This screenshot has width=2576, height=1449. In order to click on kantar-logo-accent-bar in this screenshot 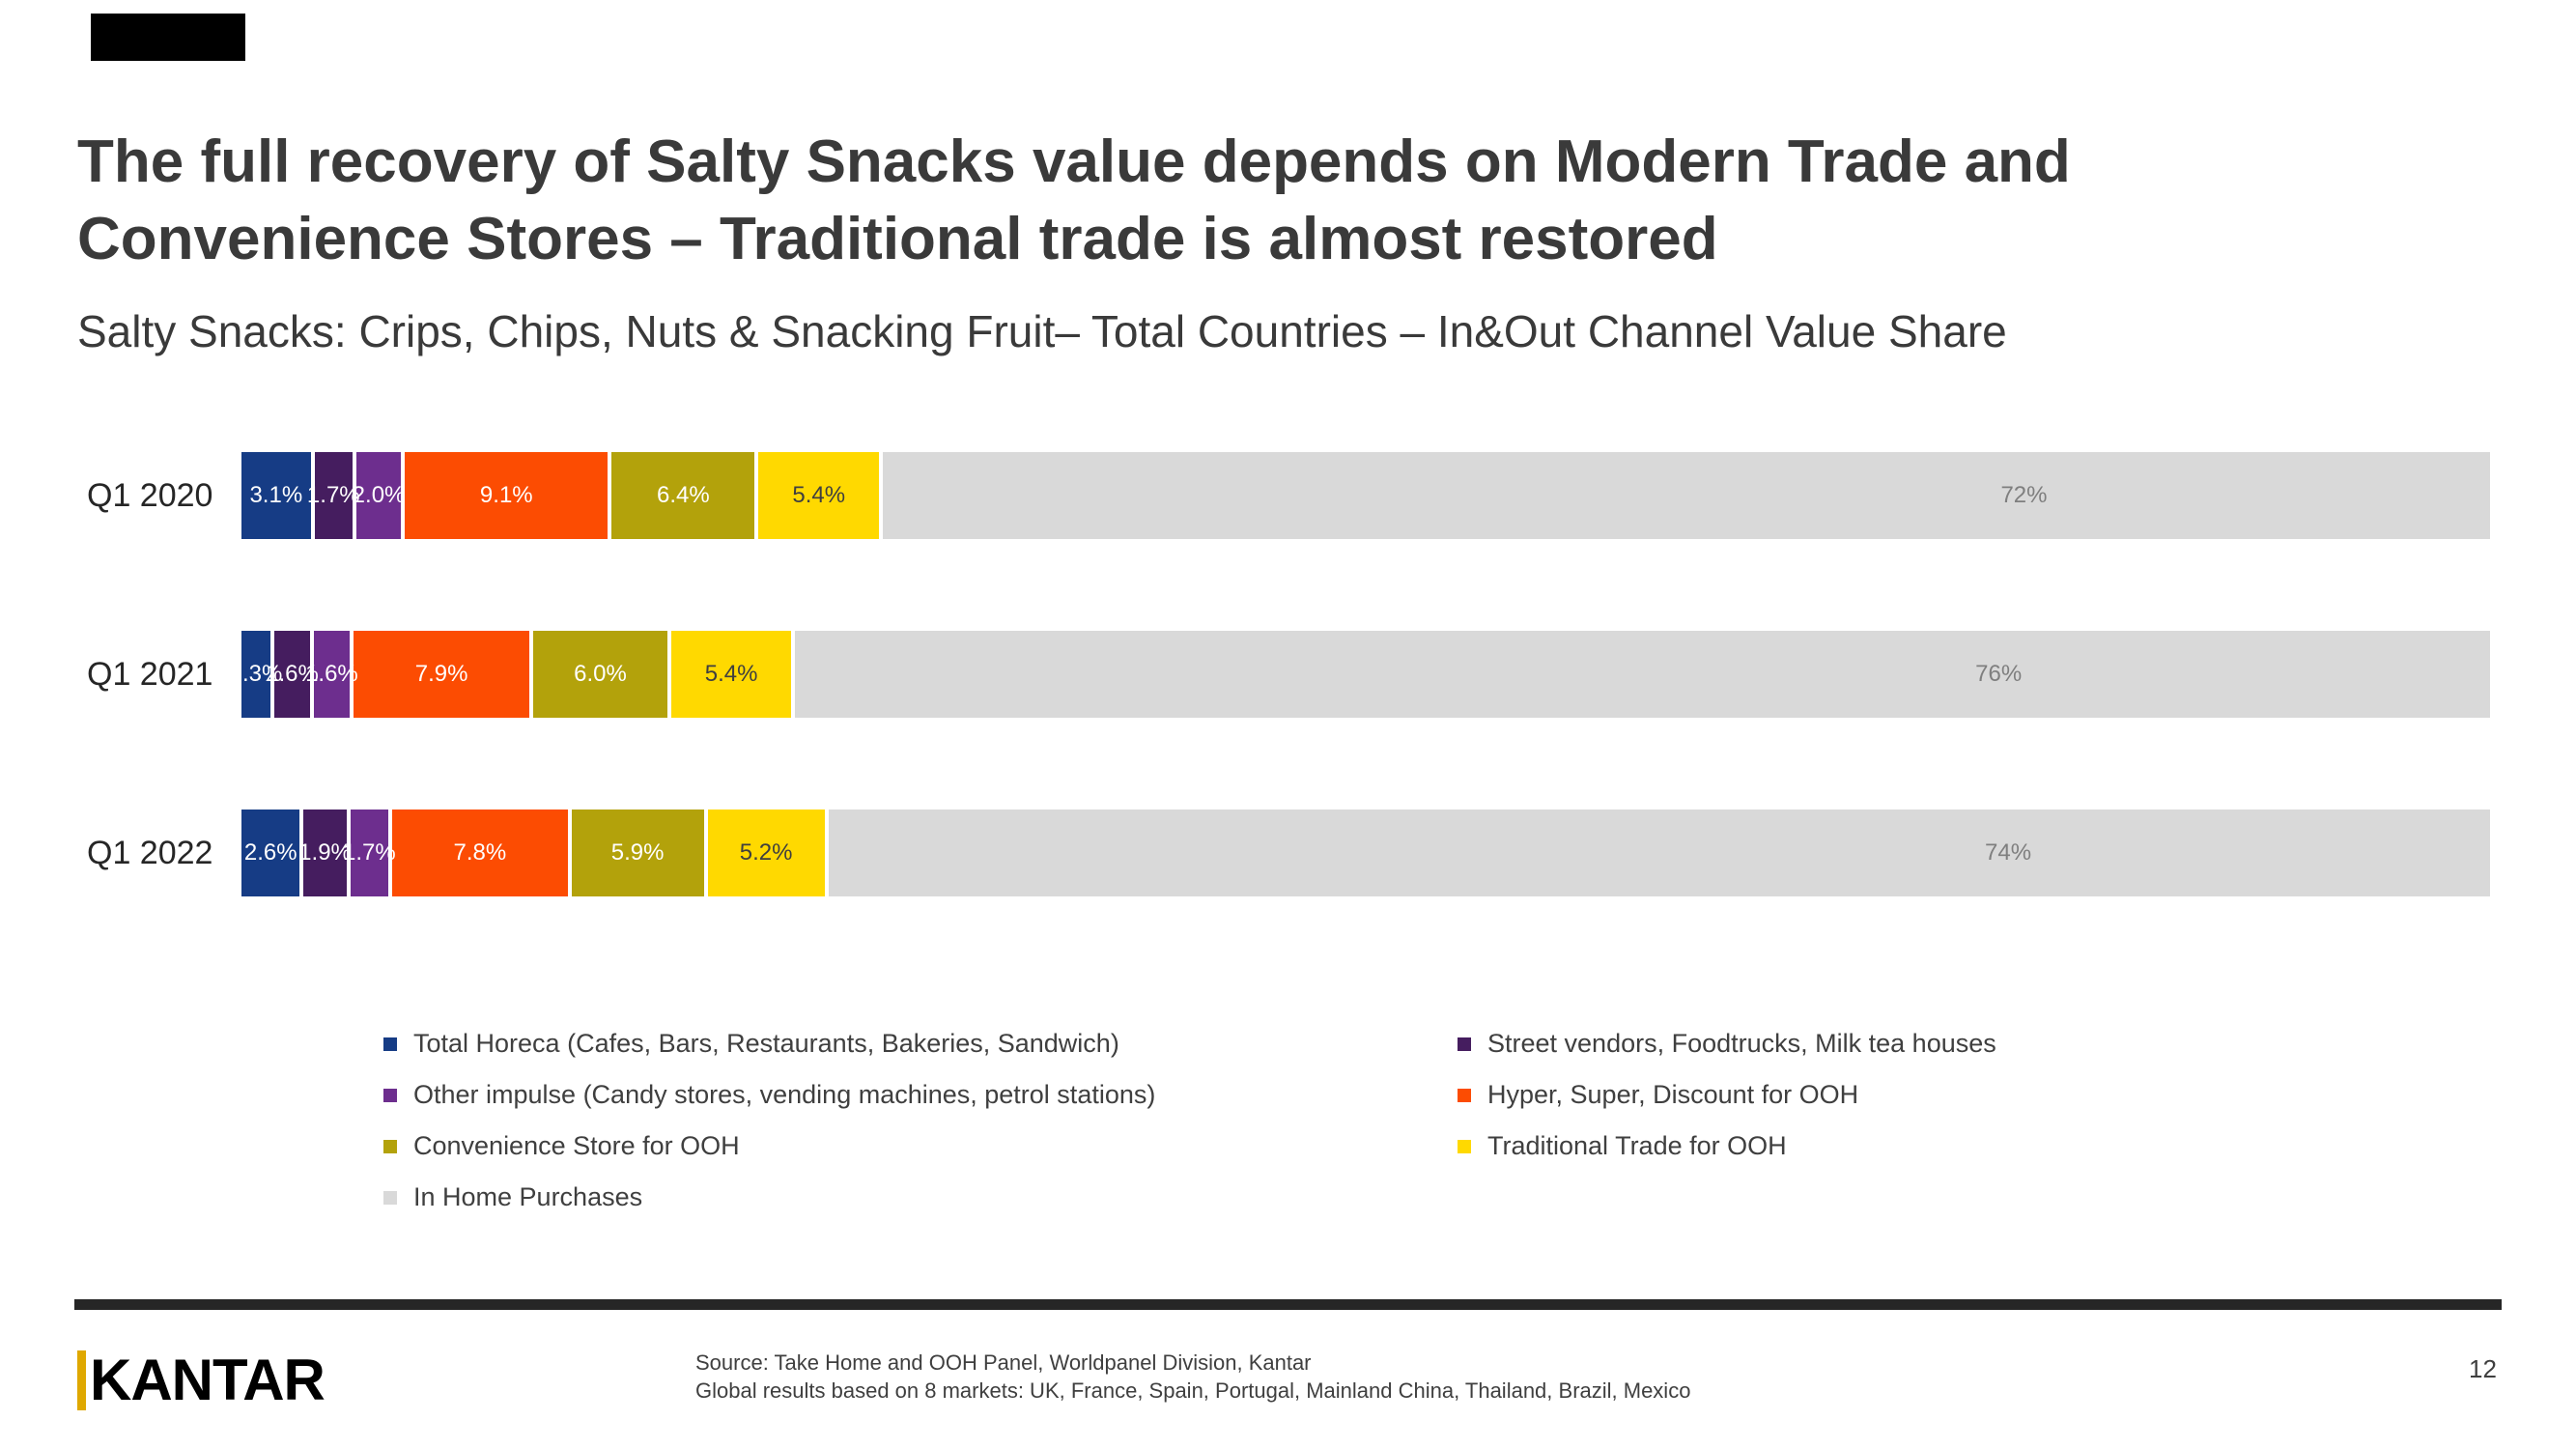, I will do `click(81, 1380)`.